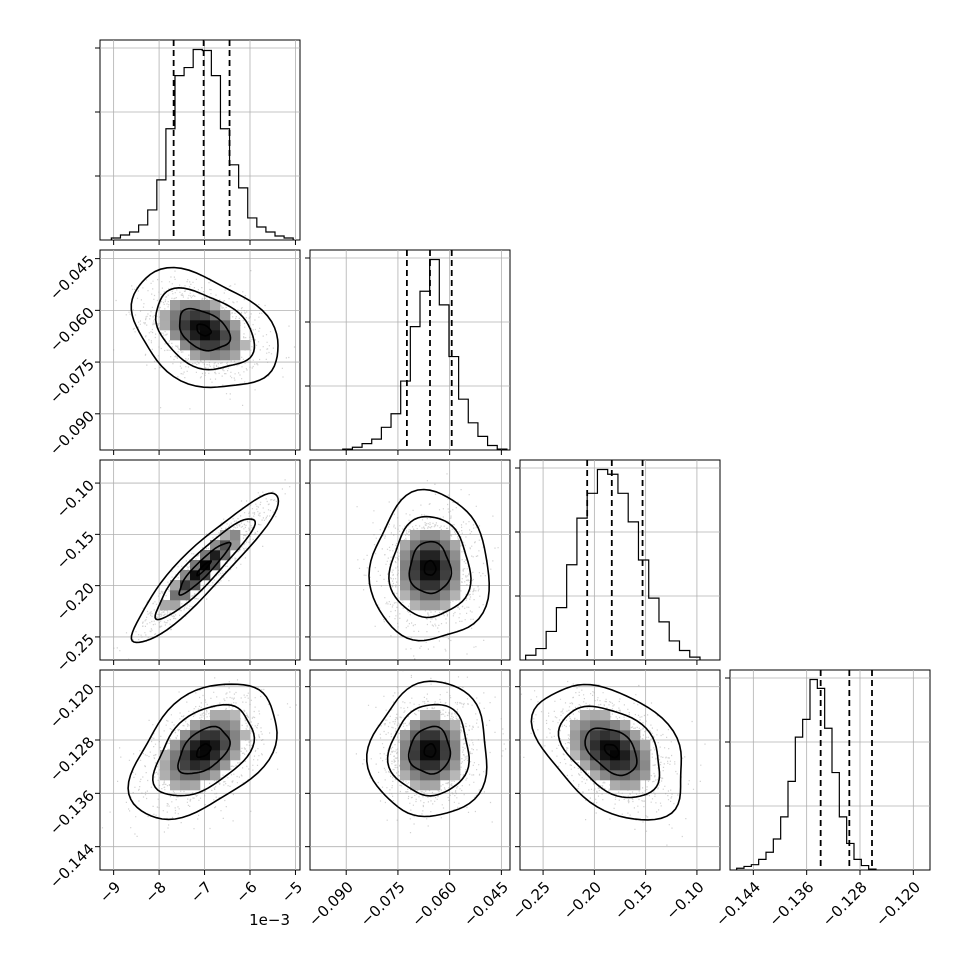 The width and height of the screenshot is (970, 970). What do you see at coordinates (582, 900) in the screenshot?
I see `x-tick-label-p2: −0.20` at bounding box center [582, 900].